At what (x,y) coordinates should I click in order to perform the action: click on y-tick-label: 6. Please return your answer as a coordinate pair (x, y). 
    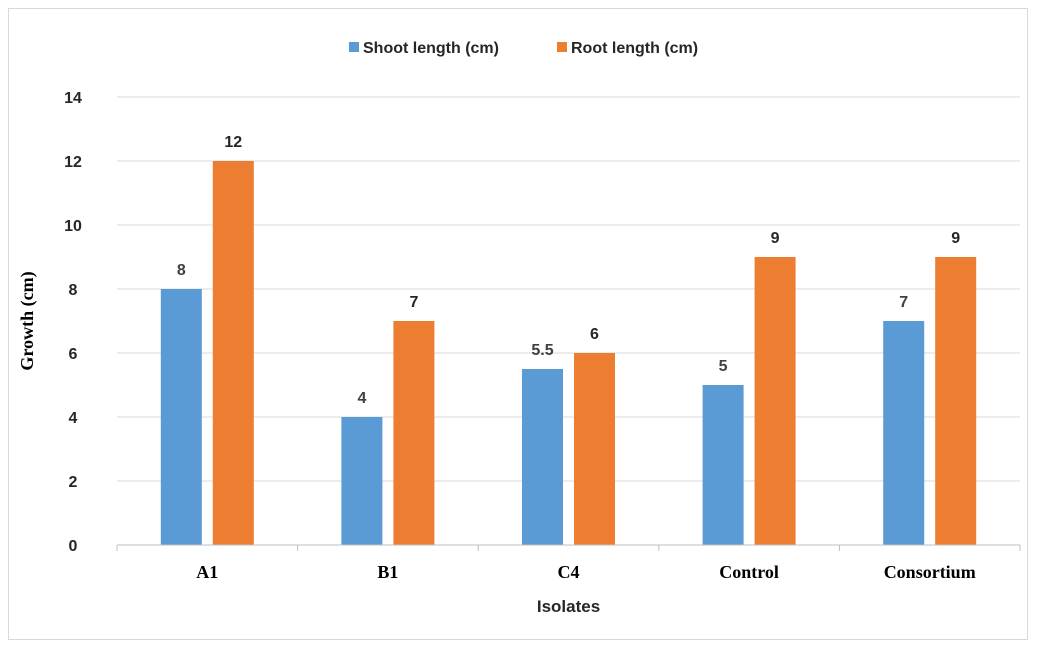
    Looking at the image, I should click on (73, 354).